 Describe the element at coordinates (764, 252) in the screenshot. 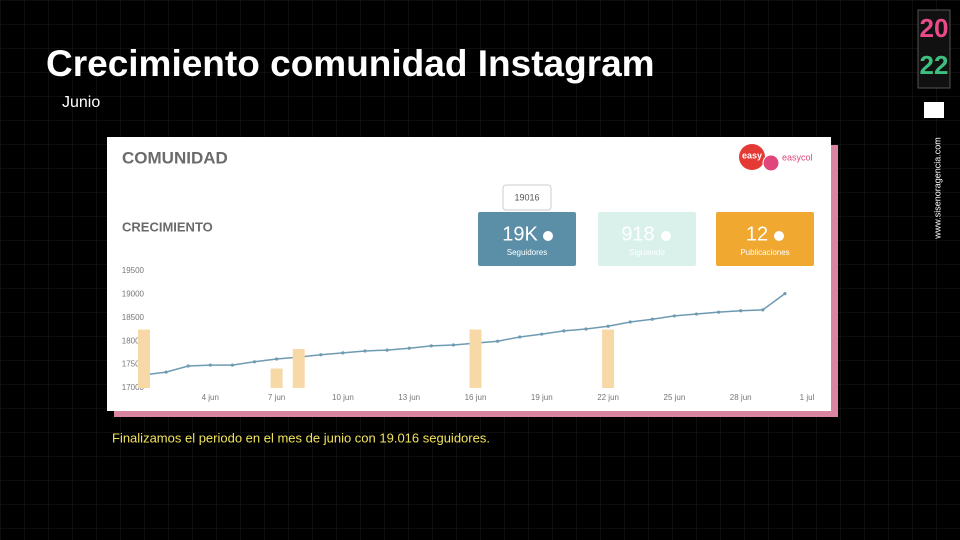

I see `card-label: Publicaciones` at that location.